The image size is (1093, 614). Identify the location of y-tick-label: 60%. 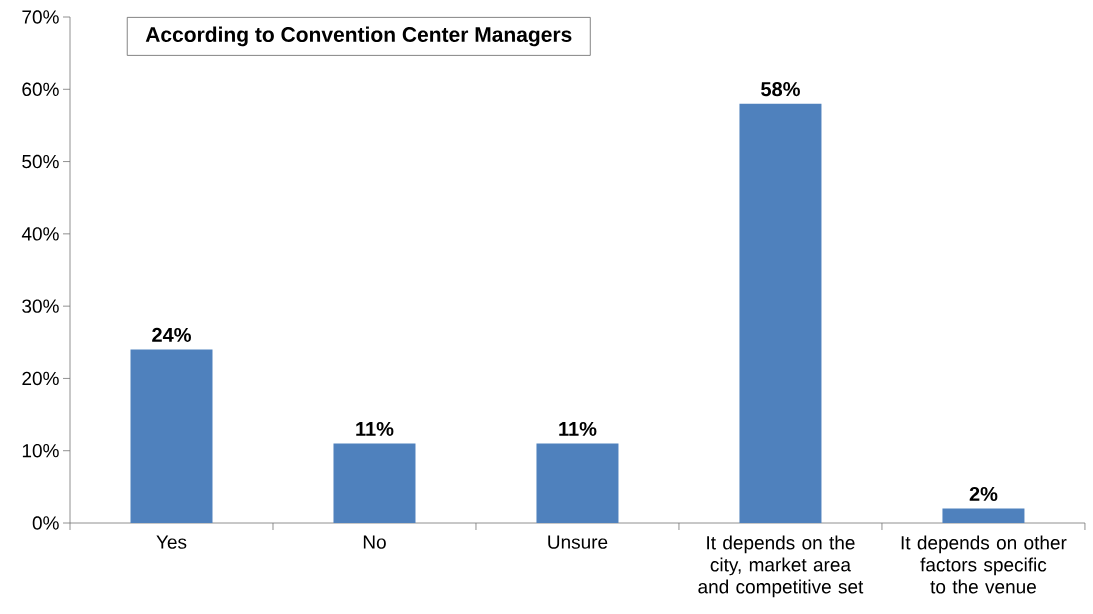
(40, 89).